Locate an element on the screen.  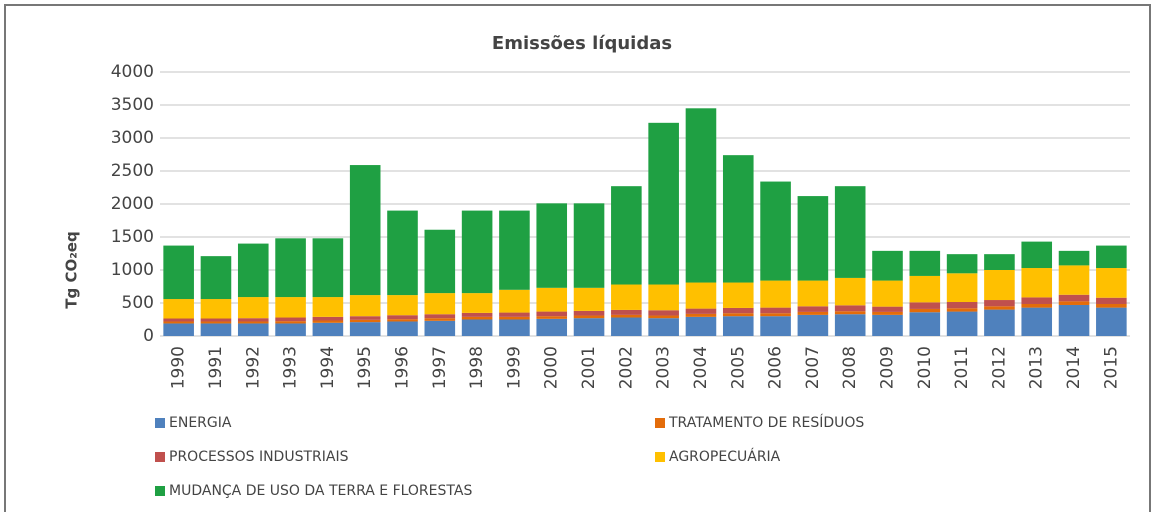
y-tick-label: 3000 is located at coordinates (132, 138).